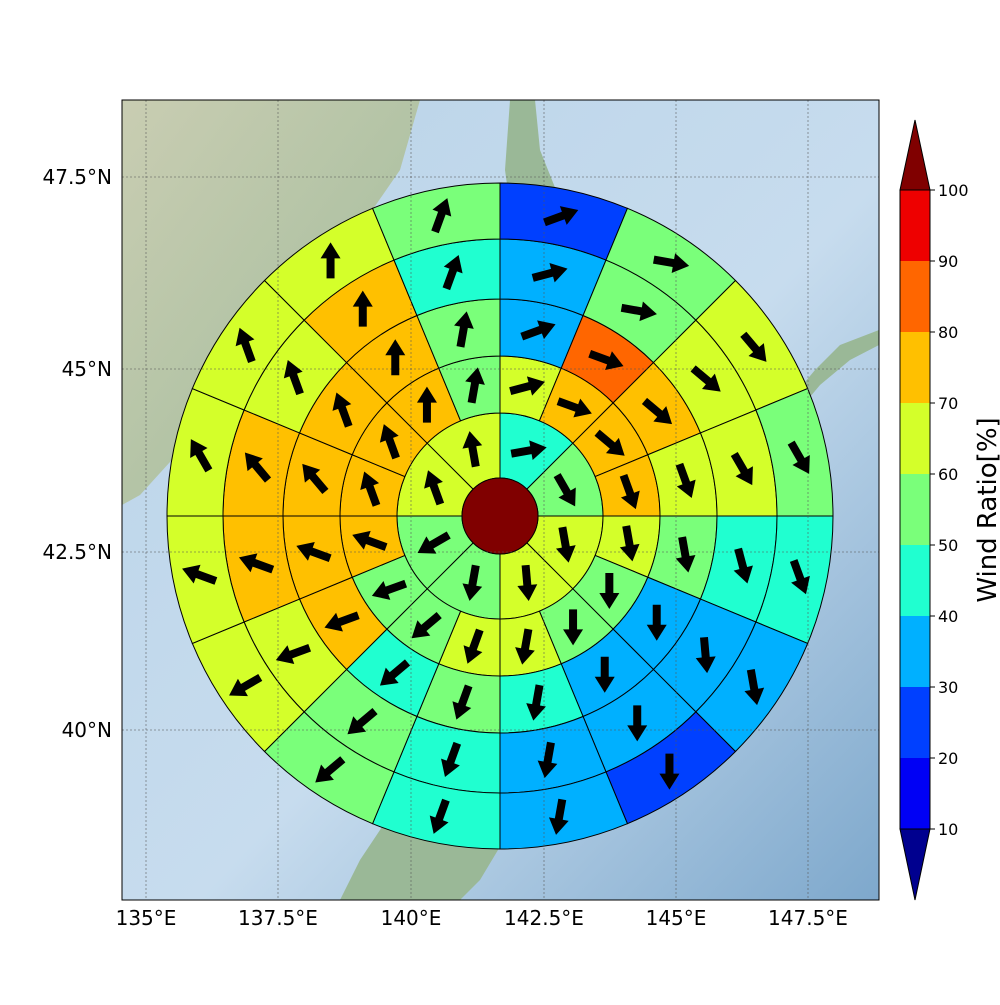 Image resolution: width=1000 pixels, height=1005 pixels. What do you see at coordinates (549, 273) in the screenshot?
I see `wind-arrow-r4-s1` at bounding box center [549, 273].